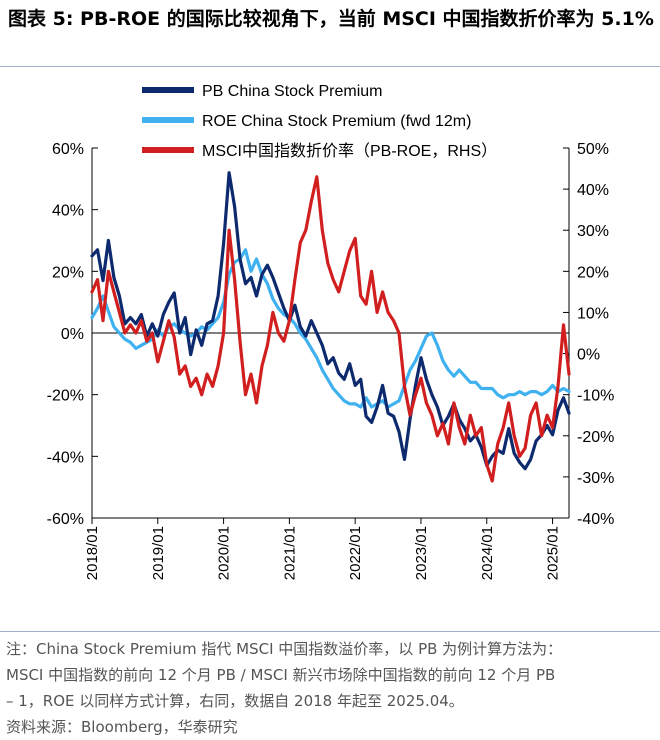 Image resolution: width=660 pixels, height=740 pixels. I want to click on x-tick-label: 2020/01, so click(224, 553).